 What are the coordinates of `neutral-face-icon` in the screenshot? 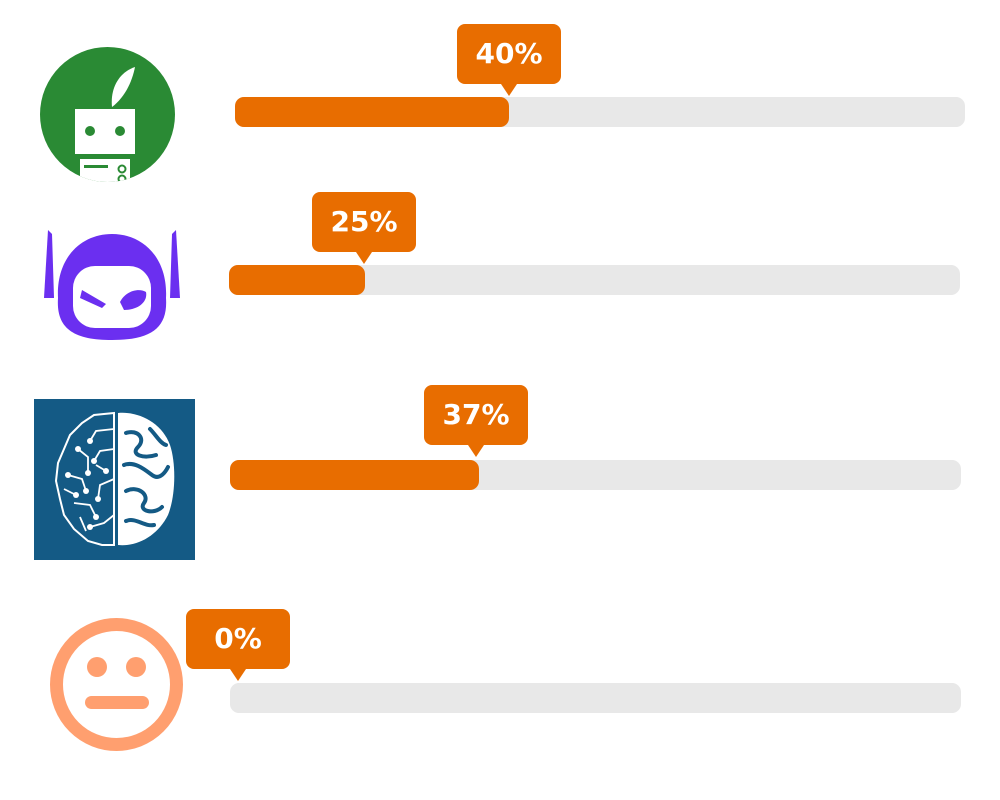 It's located at (116, 684).